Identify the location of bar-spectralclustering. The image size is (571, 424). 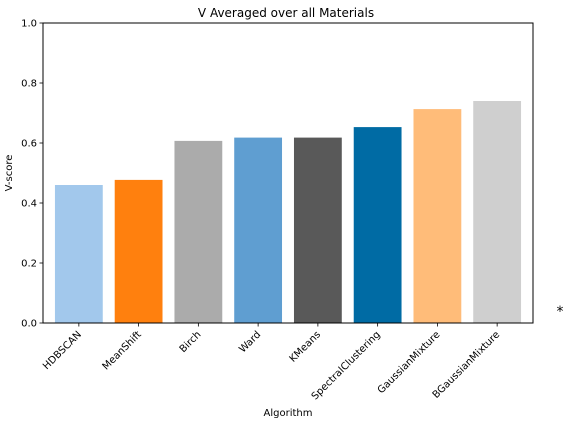
(377, 225).